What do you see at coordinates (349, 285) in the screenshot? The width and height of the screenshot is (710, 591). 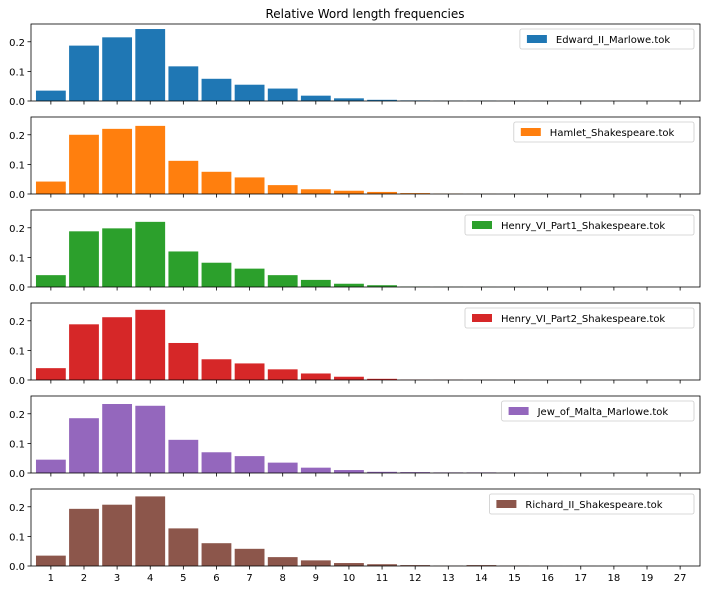 I see `bar-Henry_VI_Part1_Shakespeare.tok-10` at bounding box center [349, 285].